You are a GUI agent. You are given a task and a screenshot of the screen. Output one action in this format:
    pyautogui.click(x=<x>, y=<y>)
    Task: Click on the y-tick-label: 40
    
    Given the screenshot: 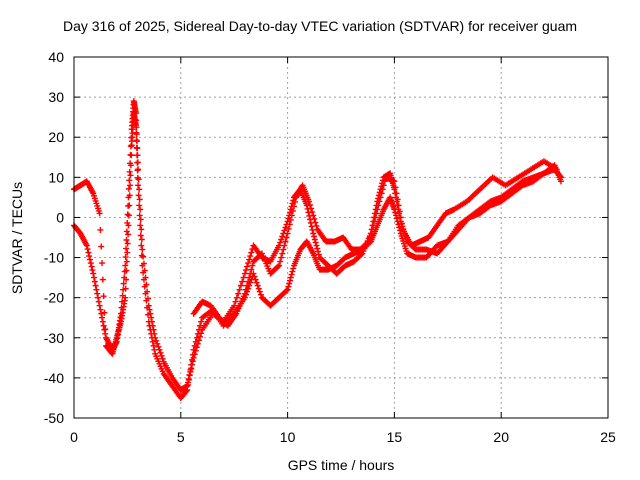 What is the action you would take?
    pyautogui.click(x=56, y=57)
    